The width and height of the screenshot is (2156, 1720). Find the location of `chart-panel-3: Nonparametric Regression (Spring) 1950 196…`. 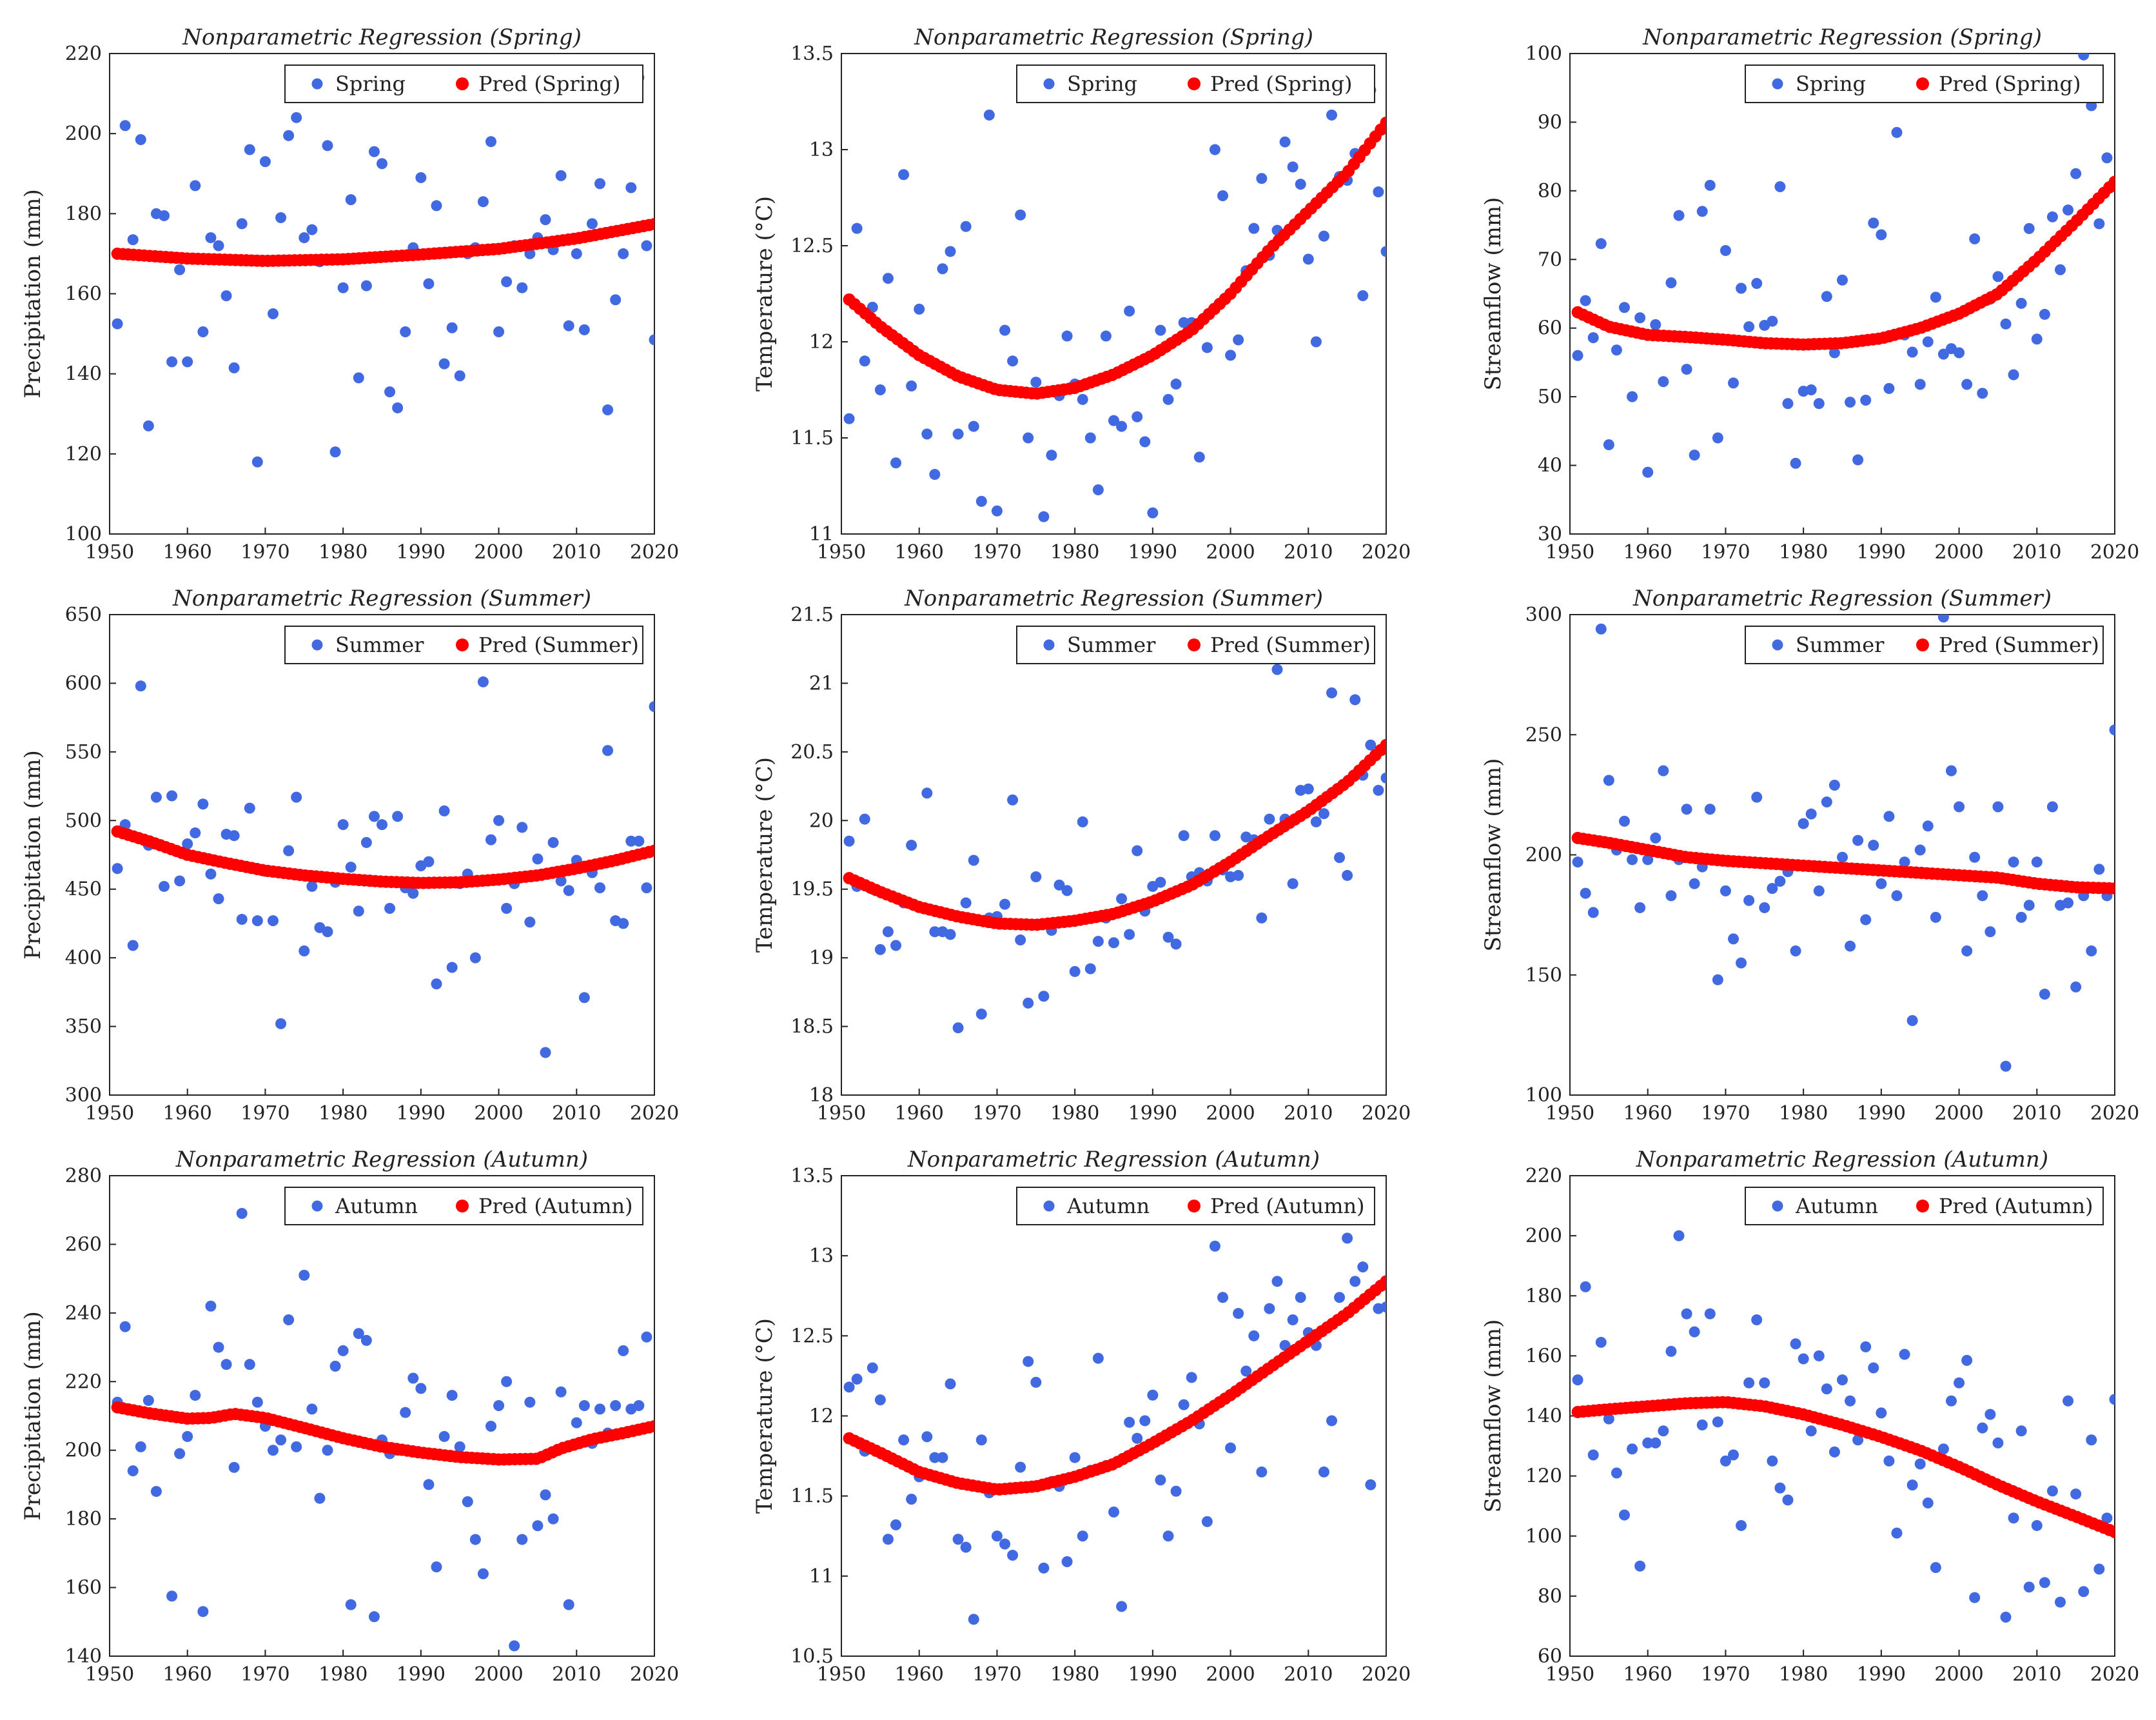

chart-panel-3: Nonparametric Regression (Spring) 1950 196… is located at coordinates (1809, 294).